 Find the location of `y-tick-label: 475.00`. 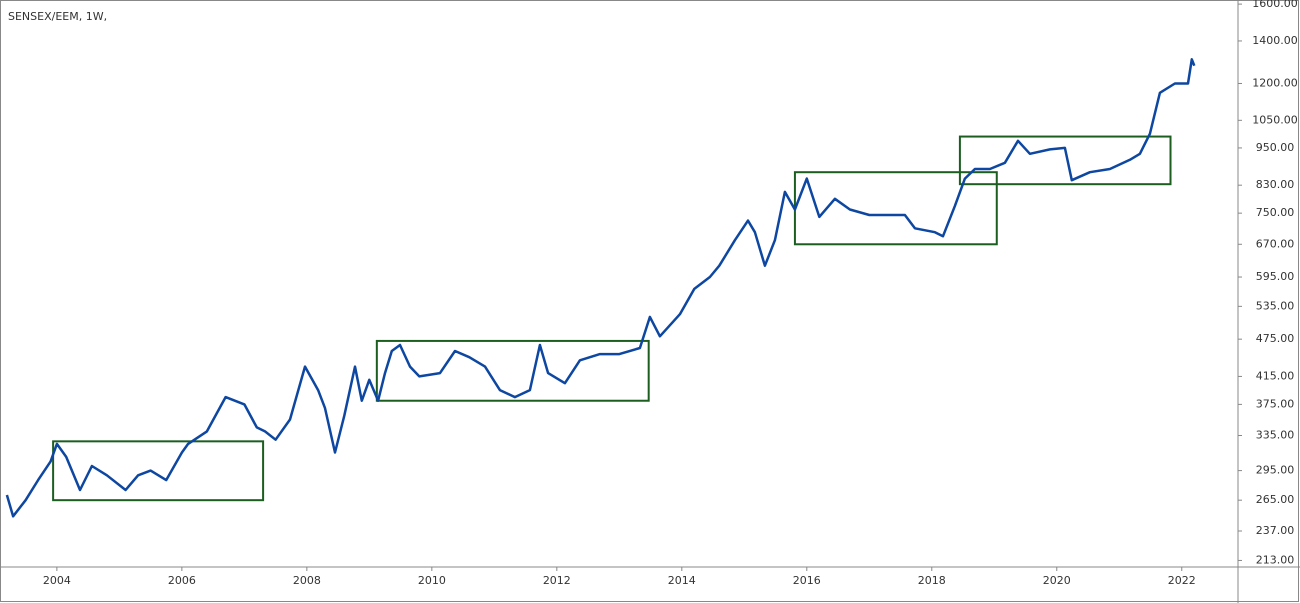

y-tick-label: 475.00 is located at coordinates (1275, 338).